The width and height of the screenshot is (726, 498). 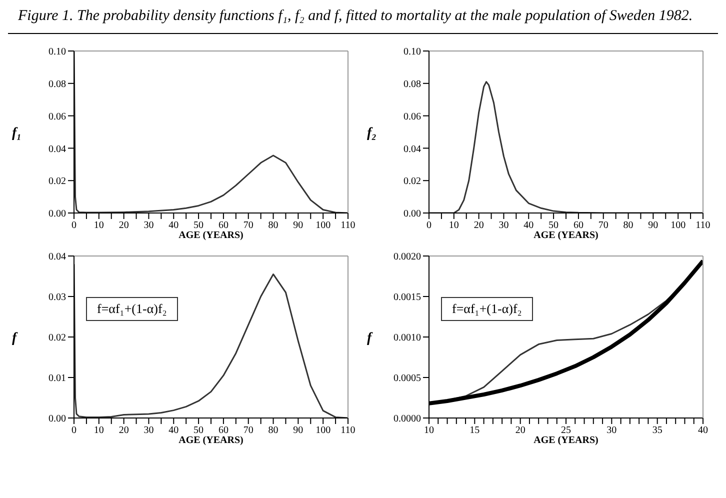 I want to click on y-tick-label: 0.0020, so click(x=407, y=257).